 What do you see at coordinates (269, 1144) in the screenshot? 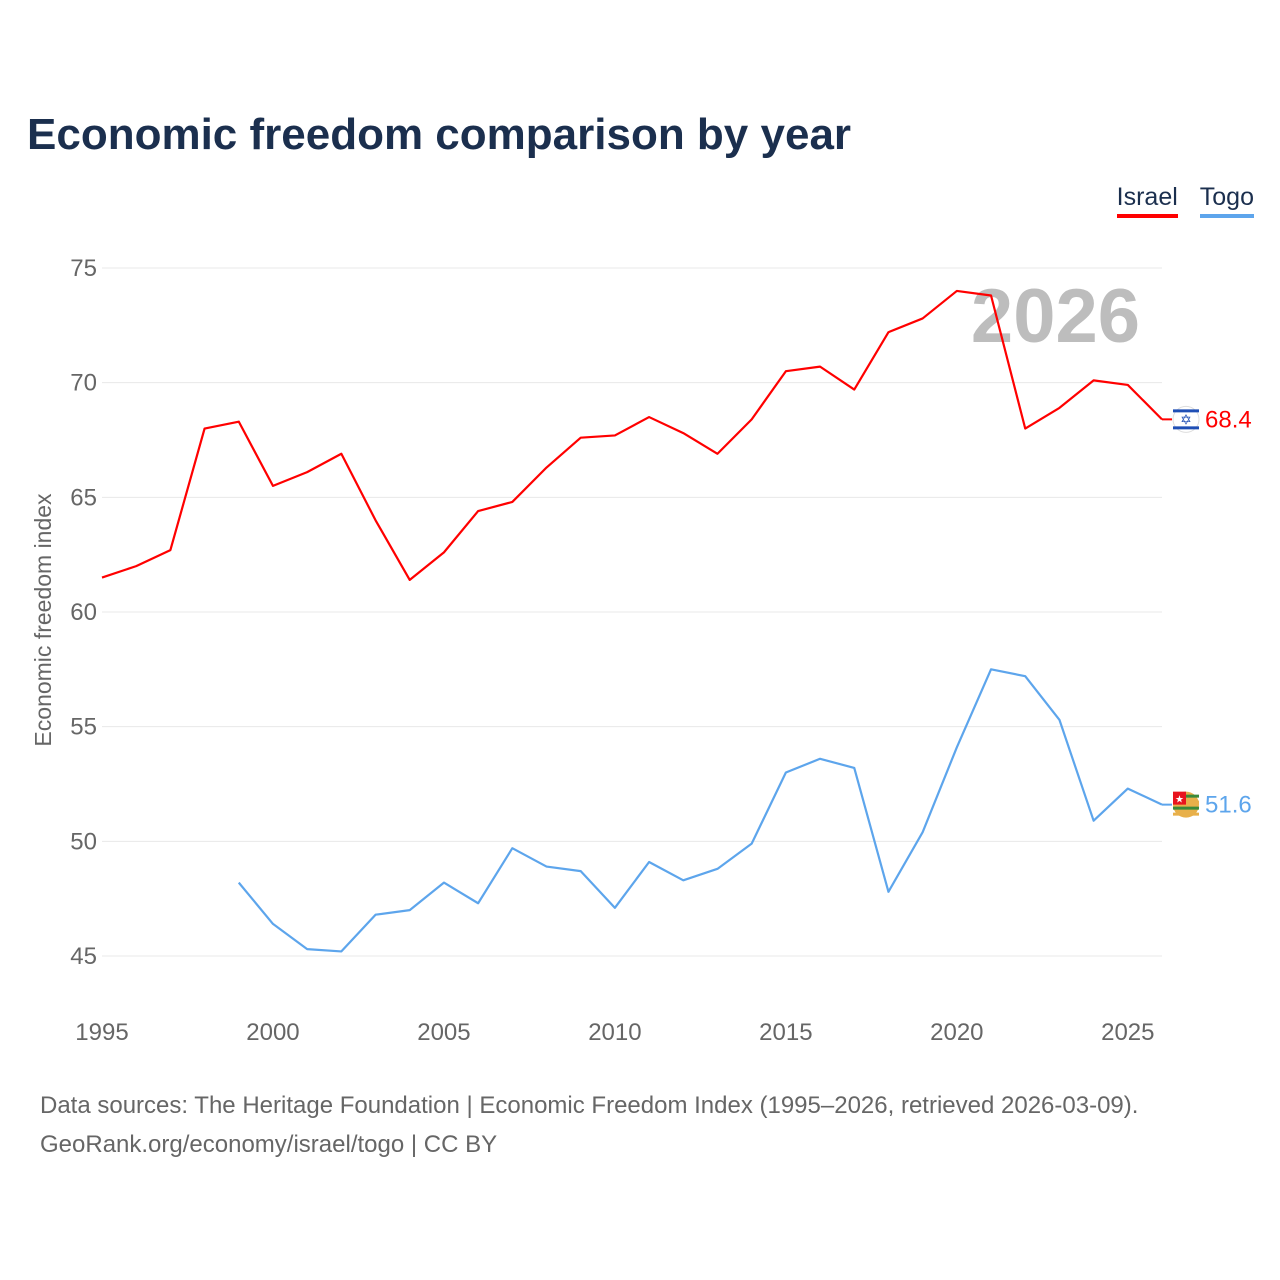
I see `source-line-2: GeoRank.org/economy/israel/togo | CC BY` at bounding box center [269, 1144].